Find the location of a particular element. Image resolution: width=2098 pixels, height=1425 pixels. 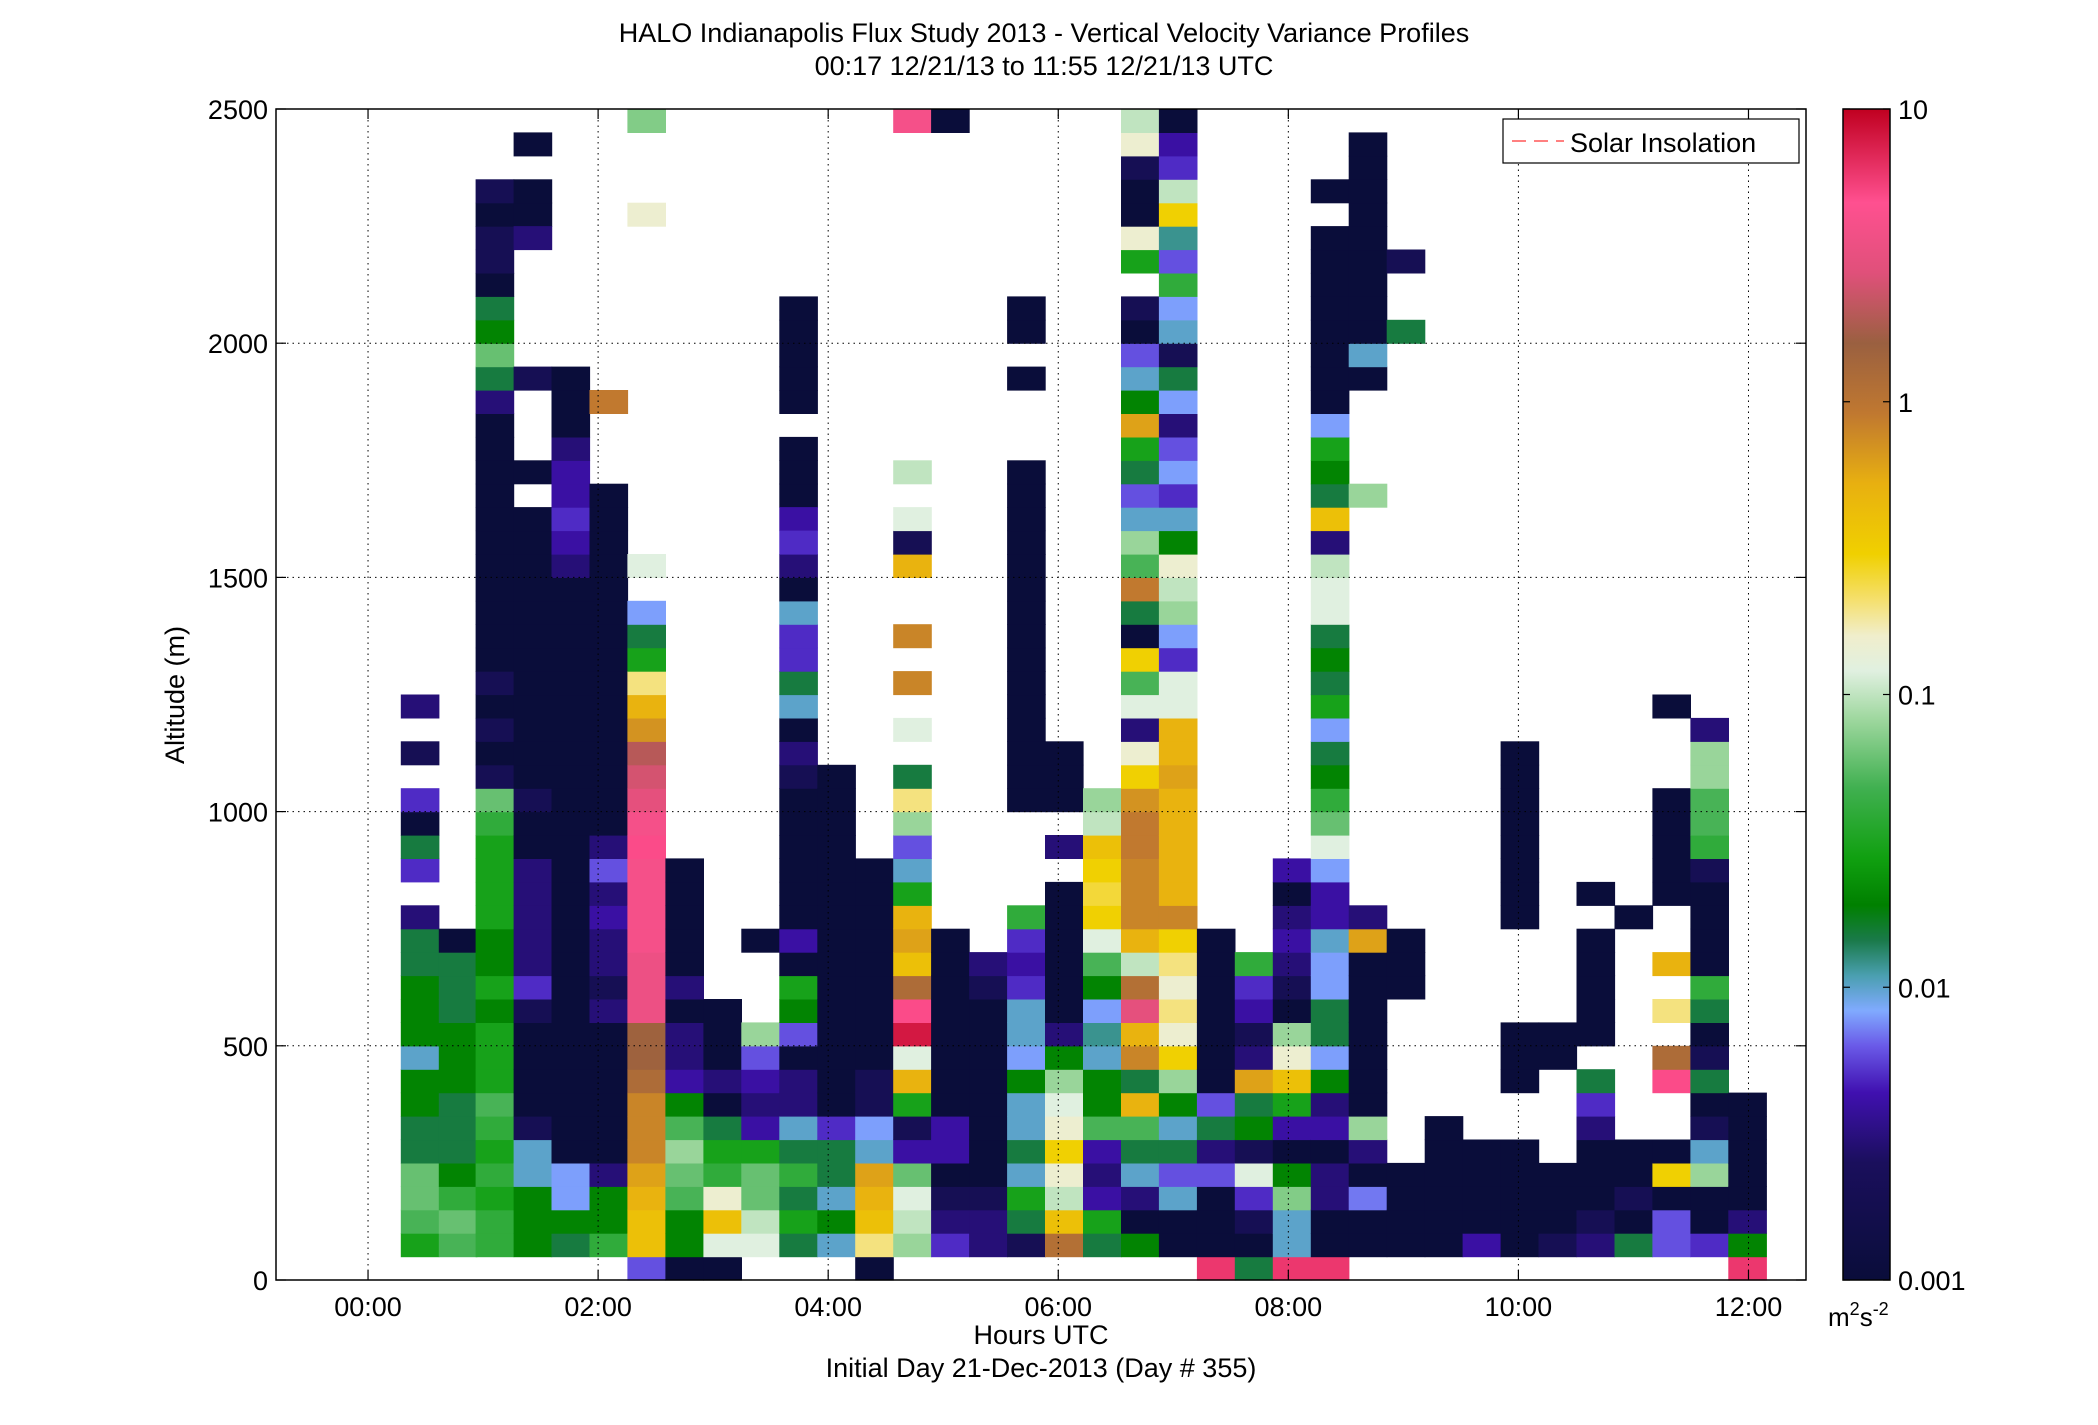

x-axis-label: Hours UTC is located at coordinates (1040, 1335).